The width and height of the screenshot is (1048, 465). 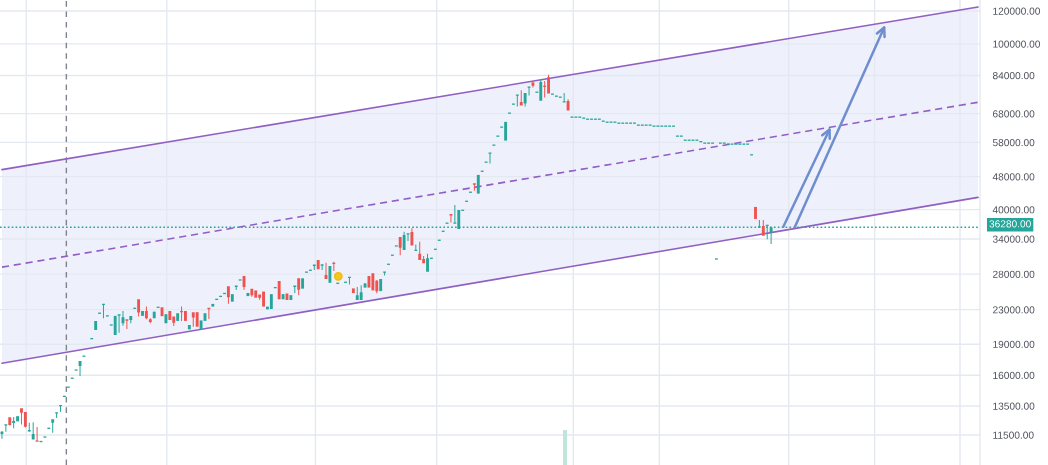 I want to click on y-tick-label: 16000.00, so click(x=1014, y=375).